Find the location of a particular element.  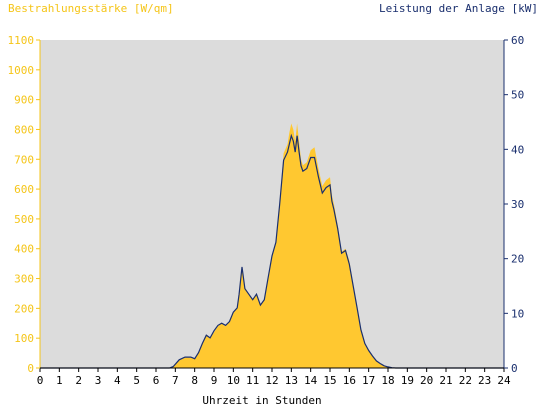

y-left-tick-label: 600 is located at coordinates (24, 189).